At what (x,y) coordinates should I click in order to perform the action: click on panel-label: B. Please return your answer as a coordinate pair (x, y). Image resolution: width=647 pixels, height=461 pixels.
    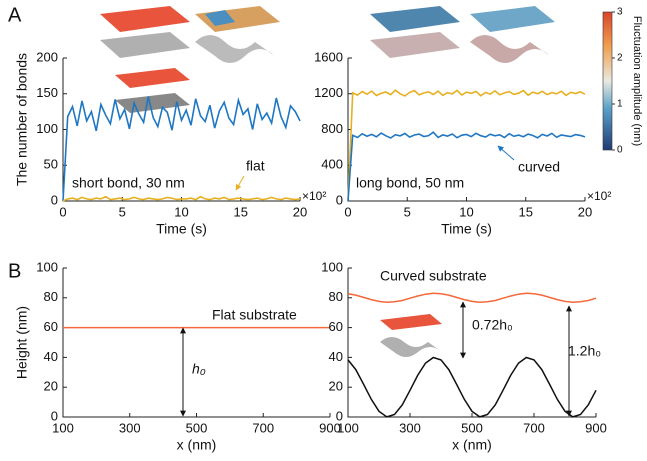
    Looking at the image, I should click on (14, 271).